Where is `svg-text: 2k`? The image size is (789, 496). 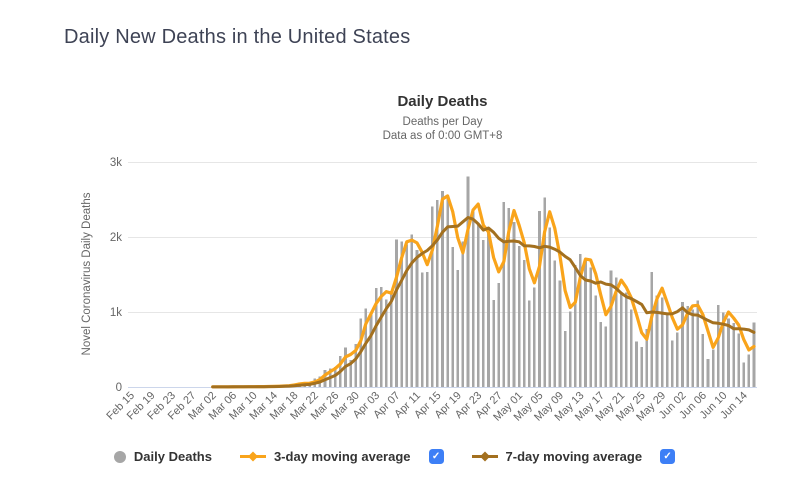 svg-text: 2k is located at coordinates (116, 238).